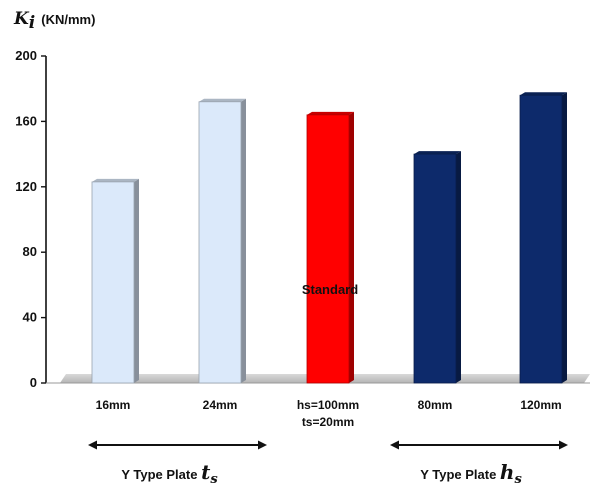 This screenshot has width=590, height=487. Describe the element at coordinates (68, 19) in the screenshot. I see `y-axis-unit: (KN/mm)` at that location.